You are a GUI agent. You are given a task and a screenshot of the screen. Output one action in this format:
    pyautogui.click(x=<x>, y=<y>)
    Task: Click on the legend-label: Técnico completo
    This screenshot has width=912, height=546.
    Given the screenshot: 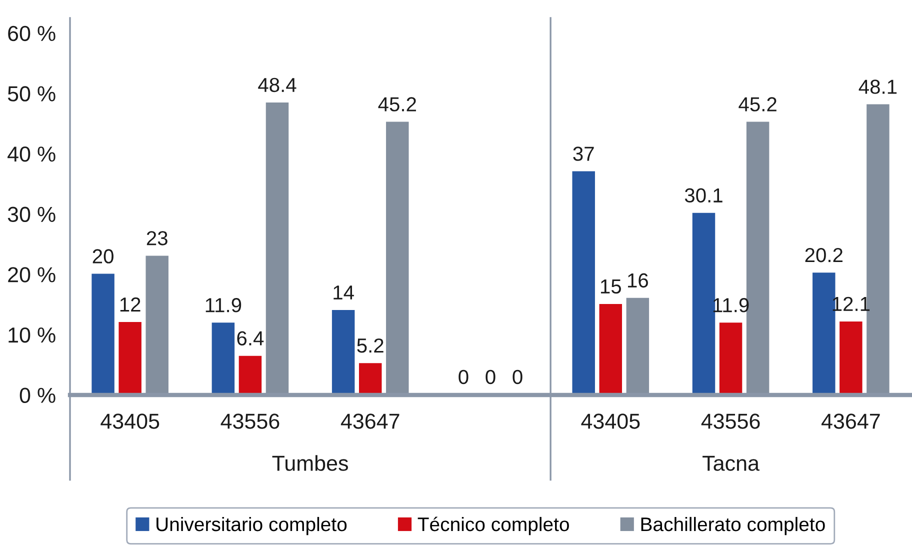 What is the action you would take?
    pyautogui.click(x=493, y=526)
    